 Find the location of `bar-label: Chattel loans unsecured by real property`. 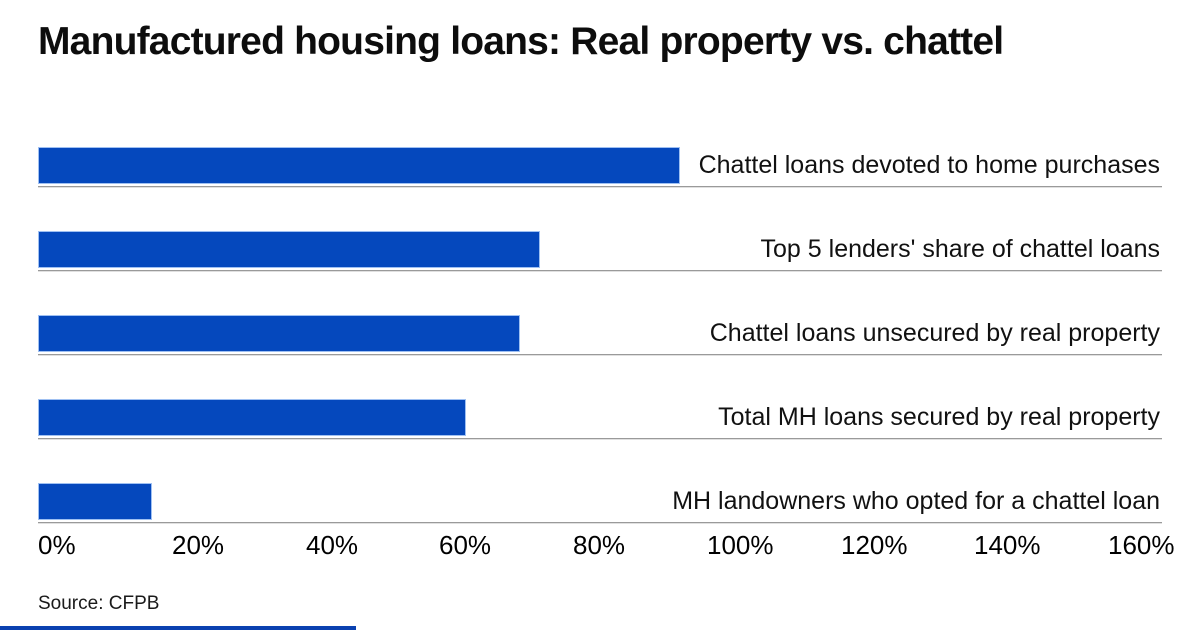

bar-label: Chattel loans unsecured by real property is located at coordinates (934, 333).